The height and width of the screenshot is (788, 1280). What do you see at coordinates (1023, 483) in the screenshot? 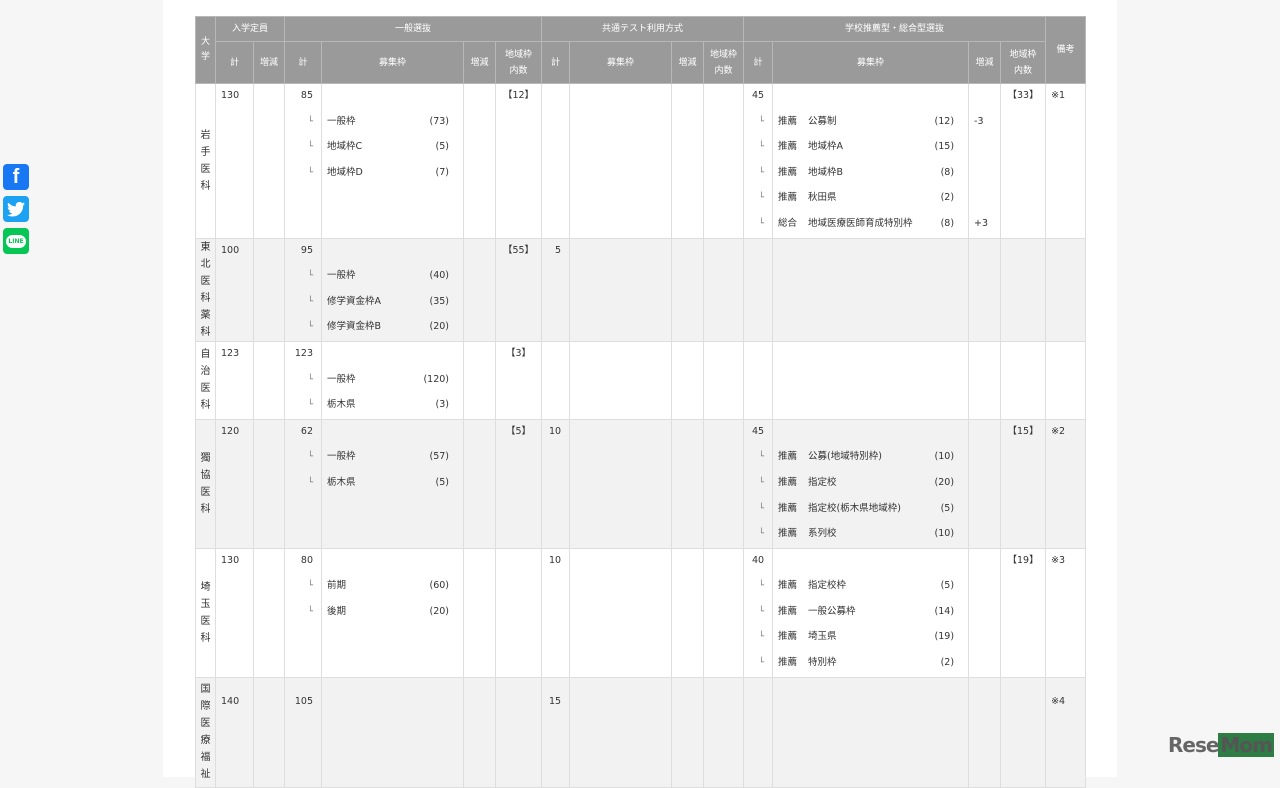
I see `recommend-regional: 【15】` at bounding box center [1023, 483].